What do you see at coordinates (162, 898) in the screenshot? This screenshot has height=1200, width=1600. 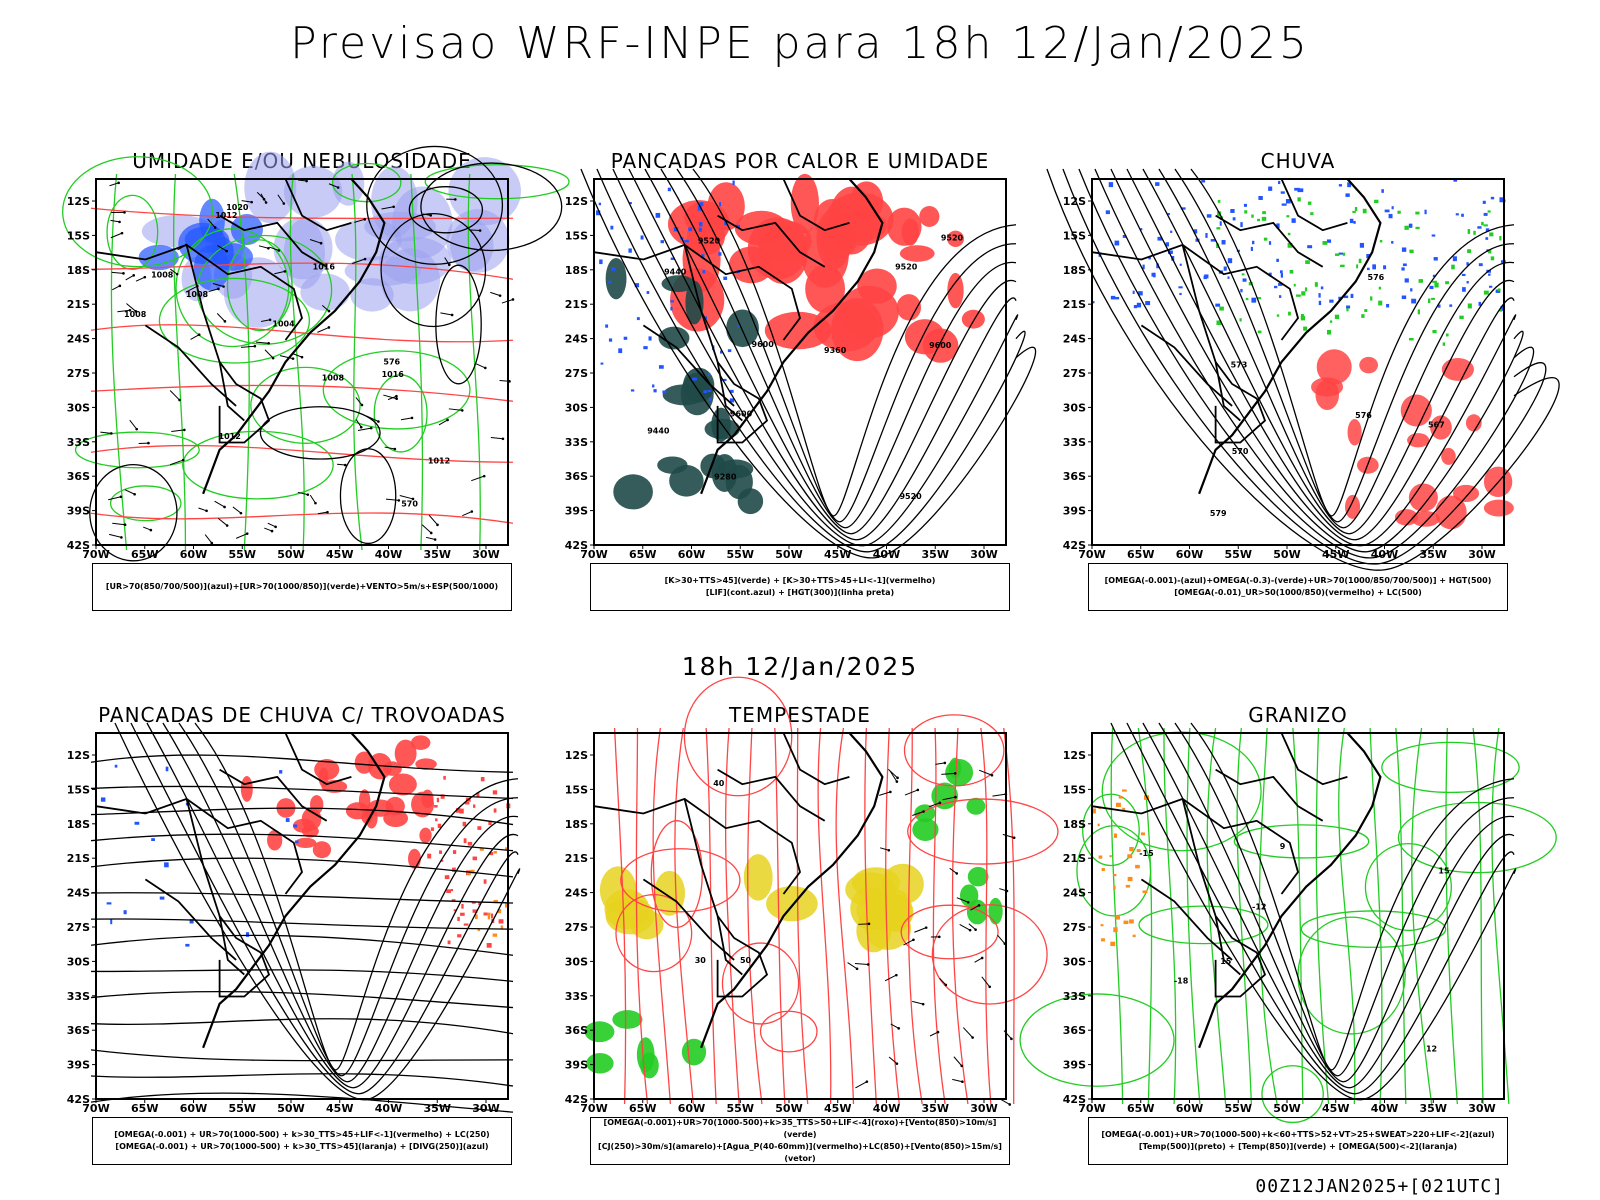 I see `divergence-area-speck` at bounding box center [162, 898].